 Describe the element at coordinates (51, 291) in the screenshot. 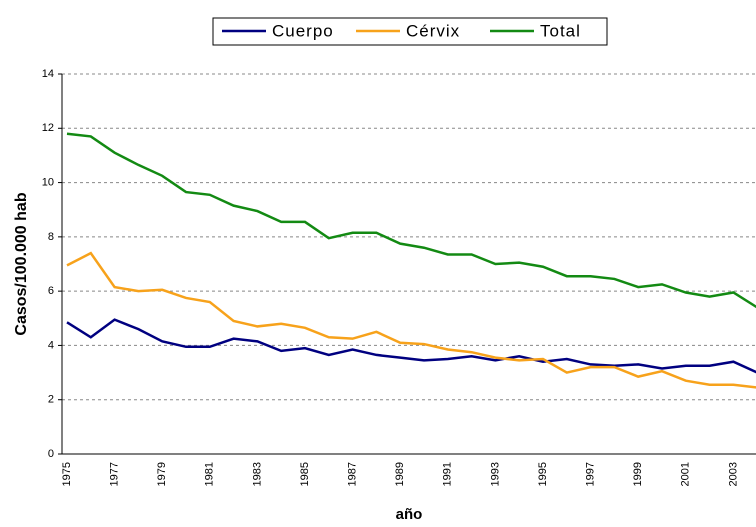

I see `y-tick-label: 6` at that location.